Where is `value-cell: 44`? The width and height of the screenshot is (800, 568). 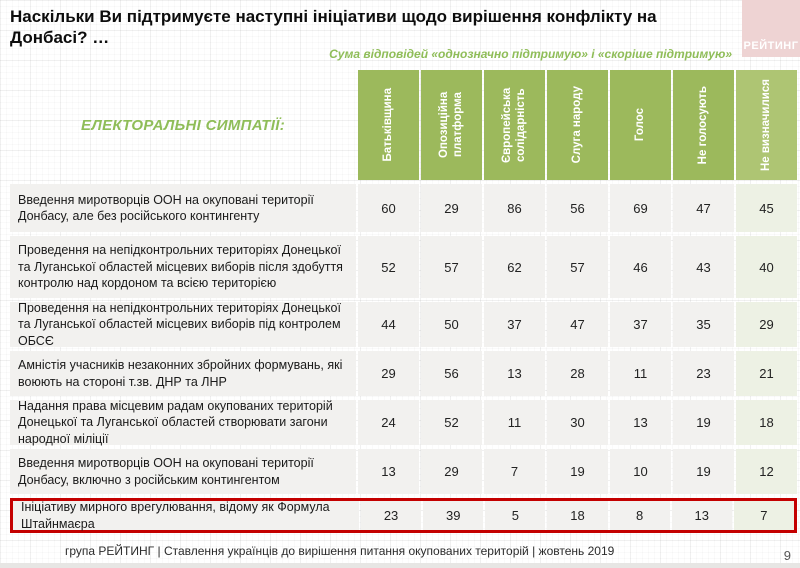
value-cell: 44 is located at coordinates (388, 324).